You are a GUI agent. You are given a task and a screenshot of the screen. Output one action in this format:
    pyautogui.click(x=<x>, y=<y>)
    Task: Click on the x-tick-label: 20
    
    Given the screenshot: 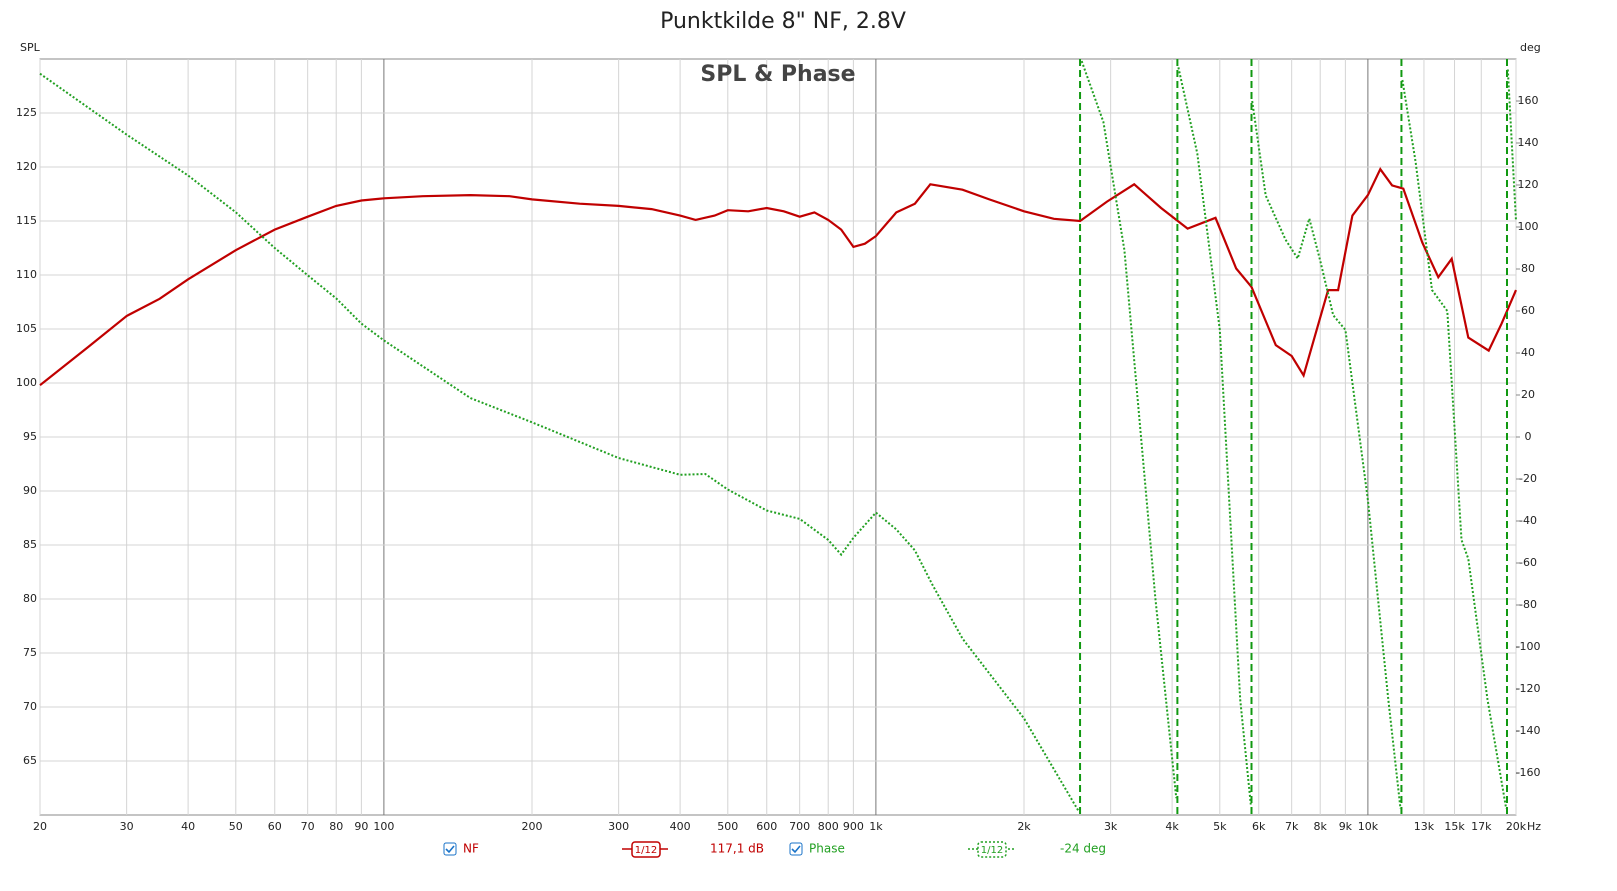 What is the action you would take?
    pyautogui.click(x=40, y=826)
    